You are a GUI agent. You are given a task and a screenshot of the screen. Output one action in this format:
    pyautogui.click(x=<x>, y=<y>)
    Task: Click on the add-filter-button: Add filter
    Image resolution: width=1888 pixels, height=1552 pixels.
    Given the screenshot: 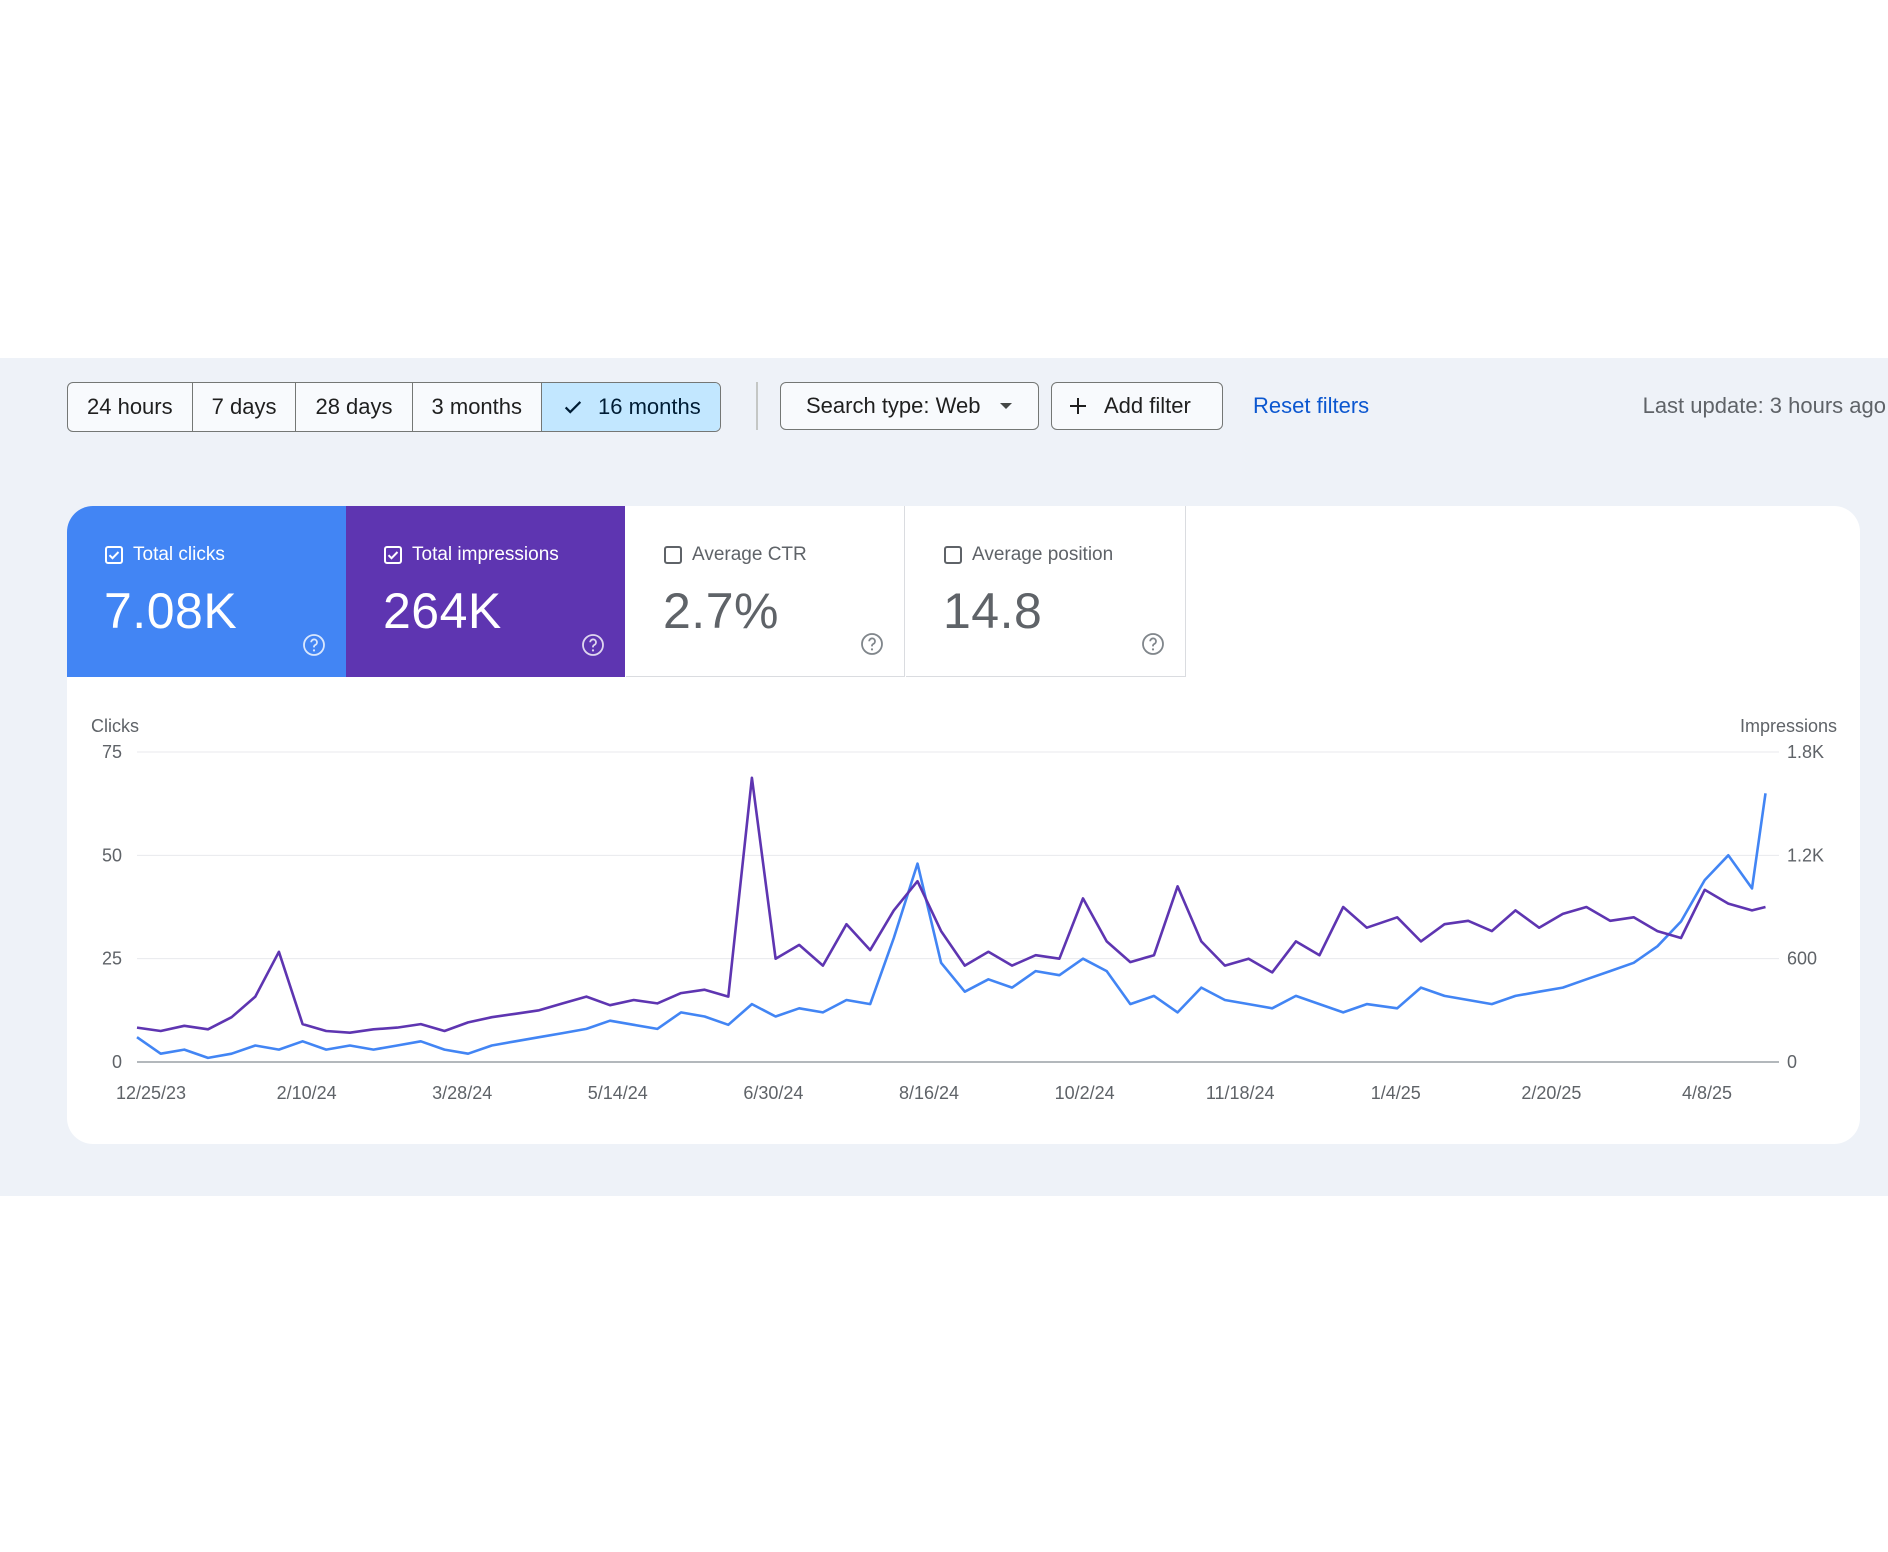 What is the action you would take?
    pyautogui.click(x=1137, y=406)
    